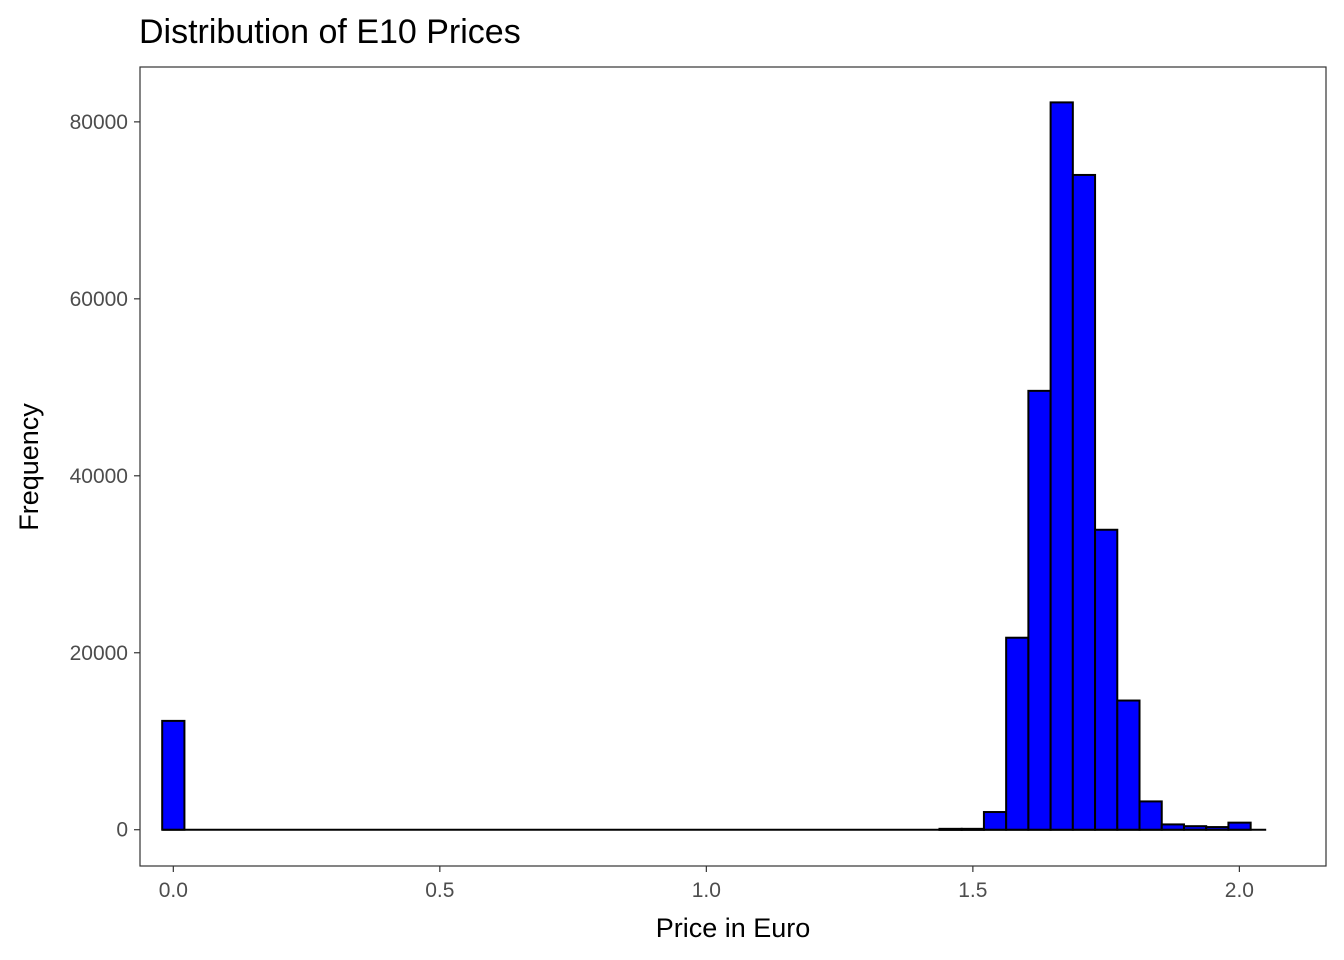 This screenshot has height=960, width=1344. What do you see at coordinates (122, 830) in the screenshot?
I see `y-tick-label: 0` at bounding box center [122, 830].